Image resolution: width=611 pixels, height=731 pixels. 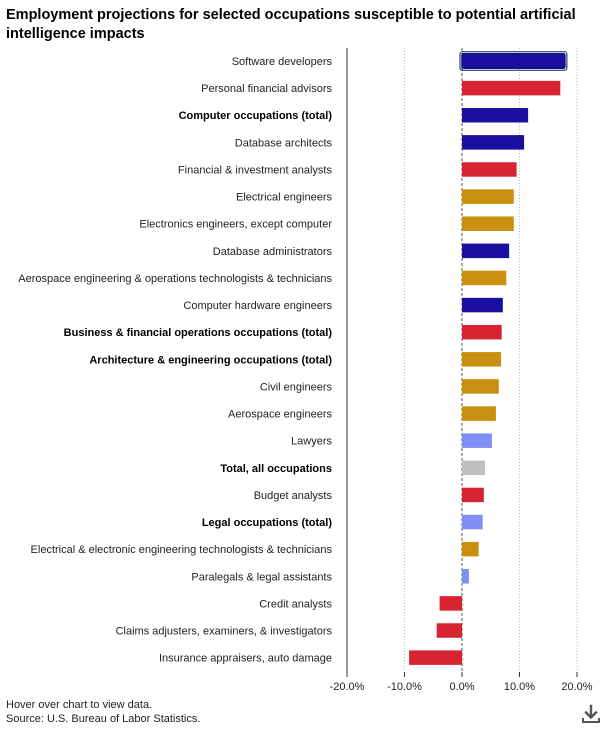 I want to click on bar-highlight, so click(x=513, y=61).